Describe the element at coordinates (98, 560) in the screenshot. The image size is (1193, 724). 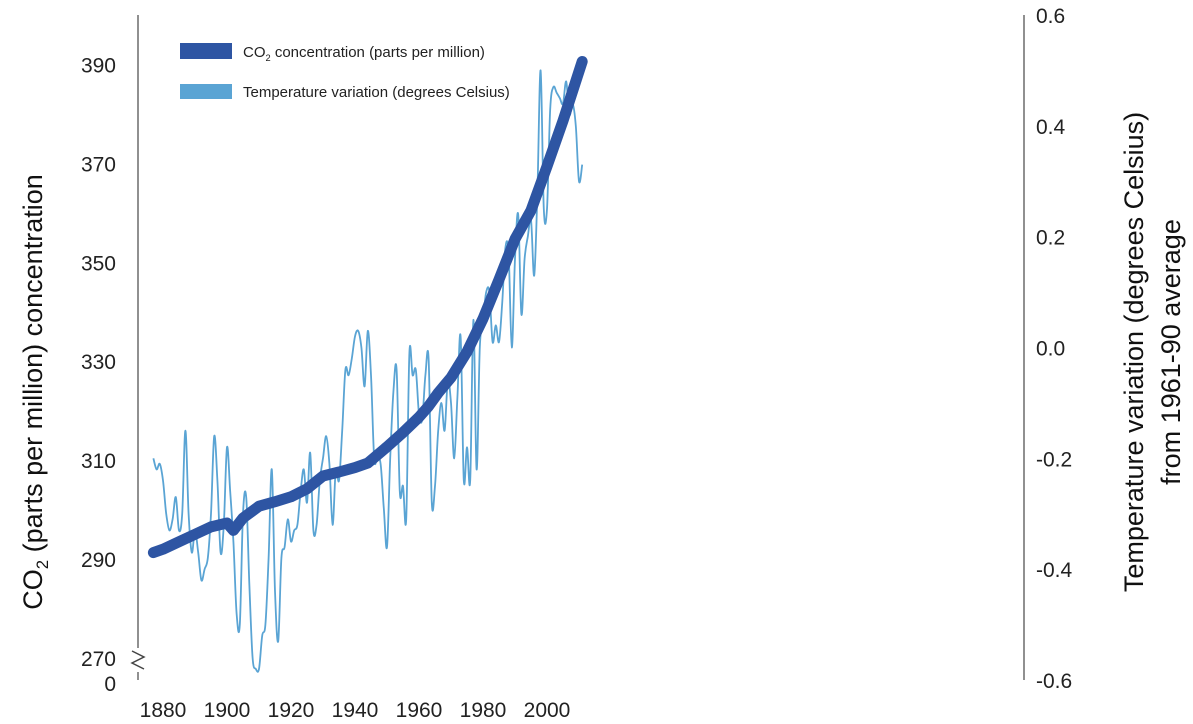
I see `left-tick-label: 290` at that location.